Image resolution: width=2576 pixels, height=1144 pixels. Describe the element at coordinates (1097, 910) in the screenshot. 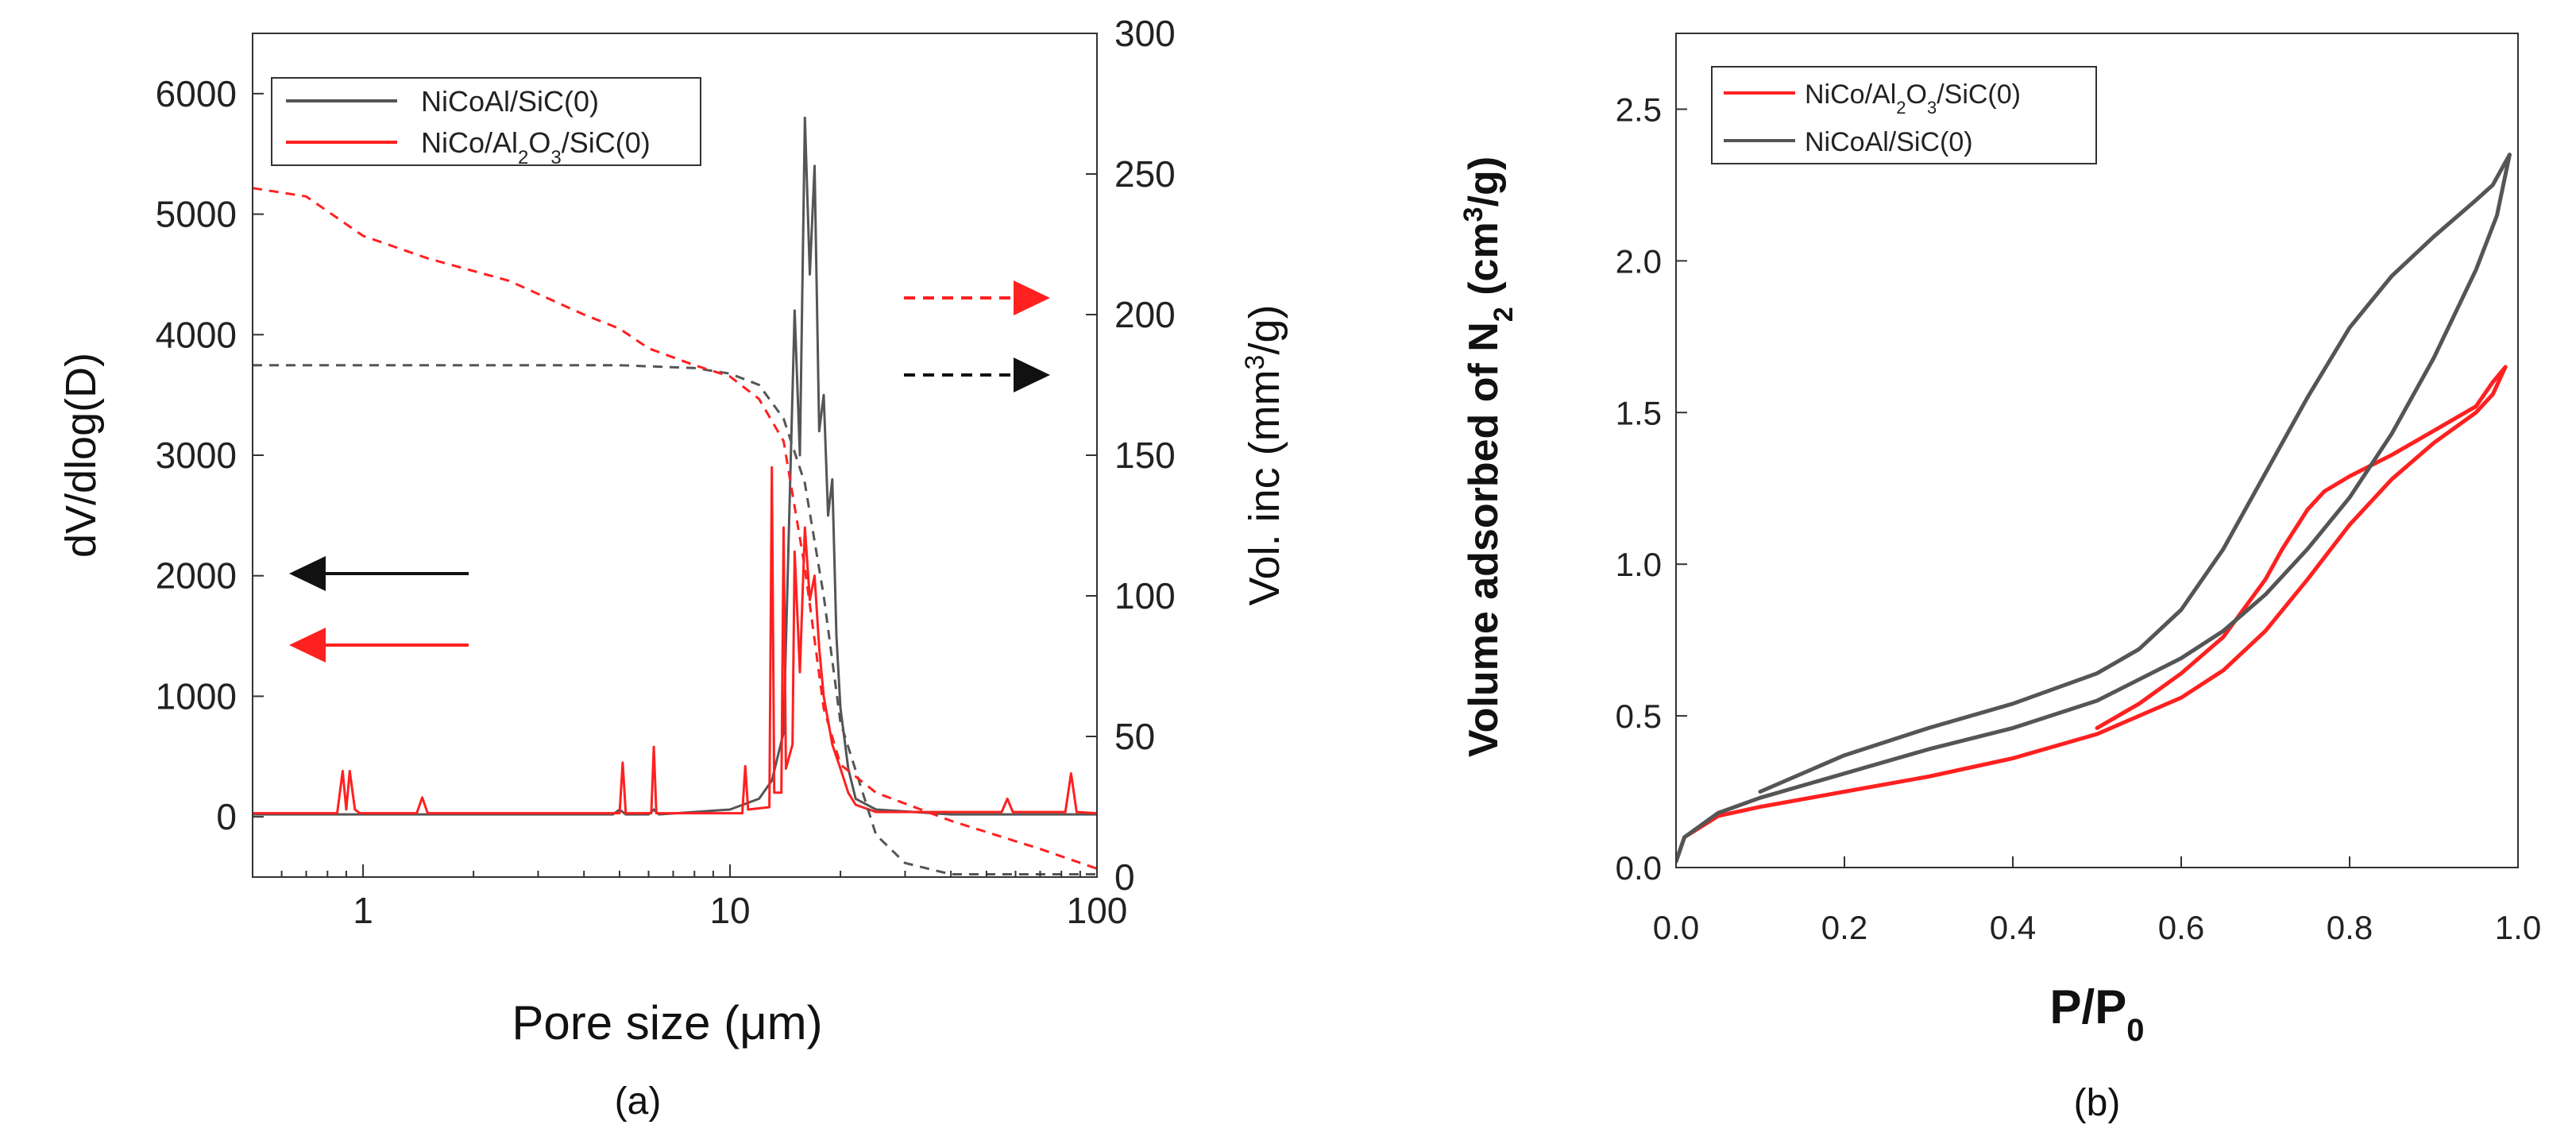

I see `panel-a-xtick-label: 100` at that location.